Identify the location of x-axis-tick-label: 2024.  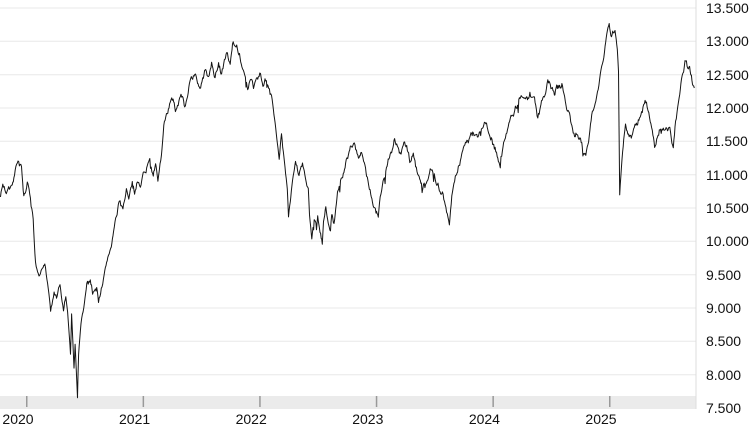
(484, 419).